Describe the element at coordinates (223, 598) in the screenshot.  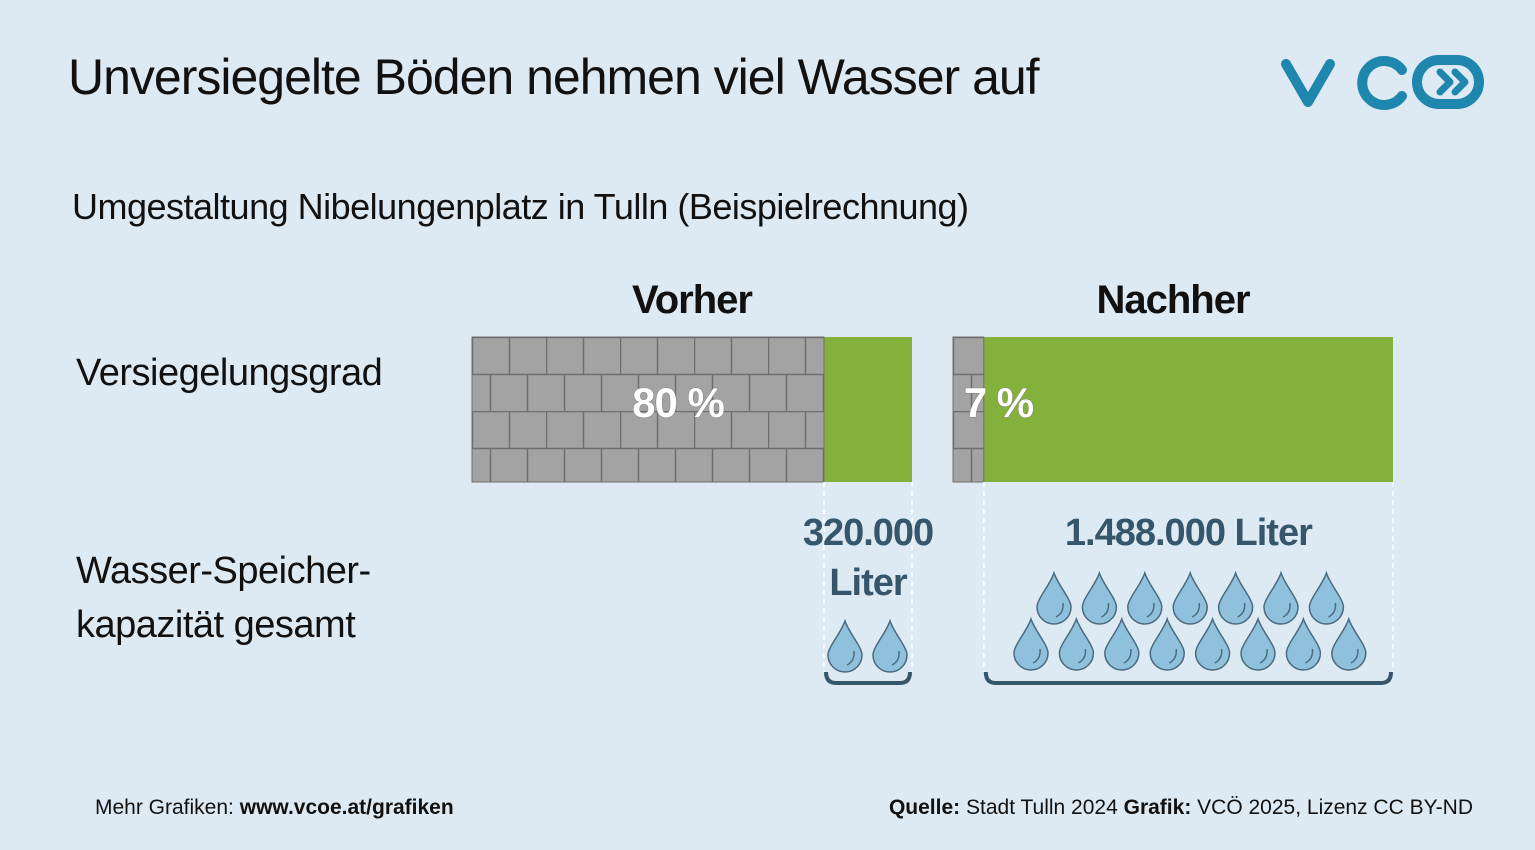
I see `row-label: Wasser-Speicher-kapazität gesamt` at that location.